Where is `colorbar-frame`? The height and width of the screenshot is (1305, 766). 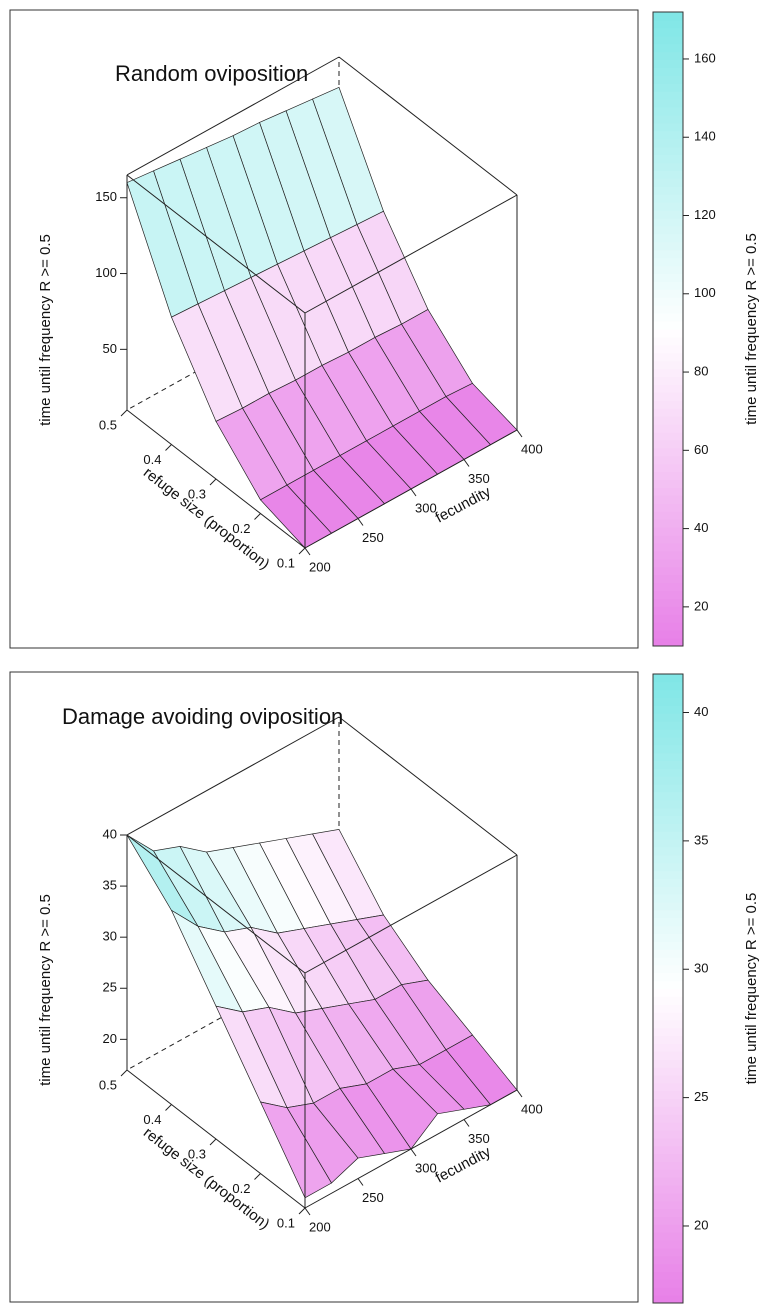 colorbar-frame is located at coordinates (668, 988).